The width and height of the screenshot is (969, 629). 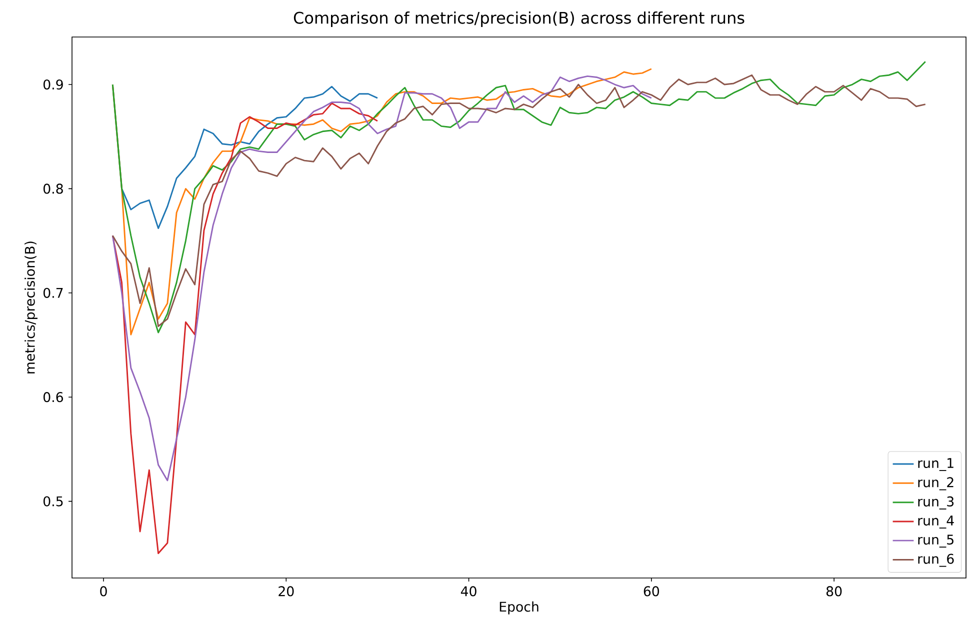 I want to click on x-tick-label: 40, so click(x=468, y=591).